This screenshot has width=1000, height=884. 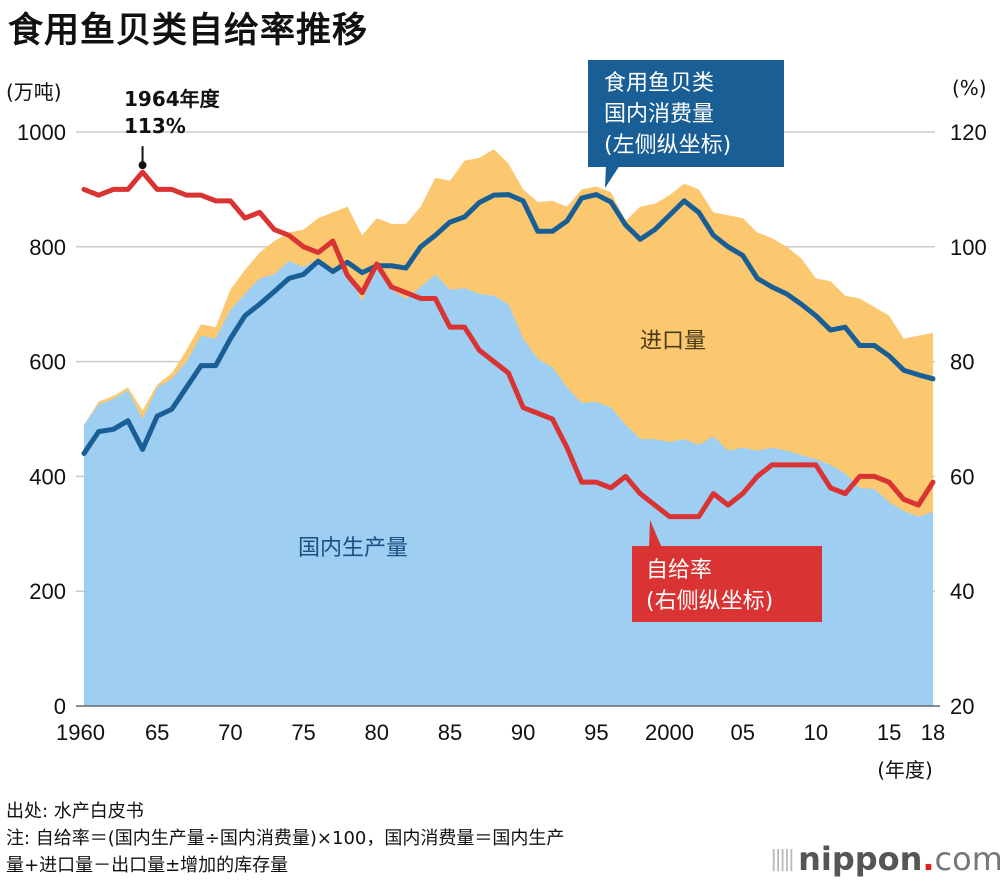 I want to click on left-tick-label: 200, so click(x=47, y=591).